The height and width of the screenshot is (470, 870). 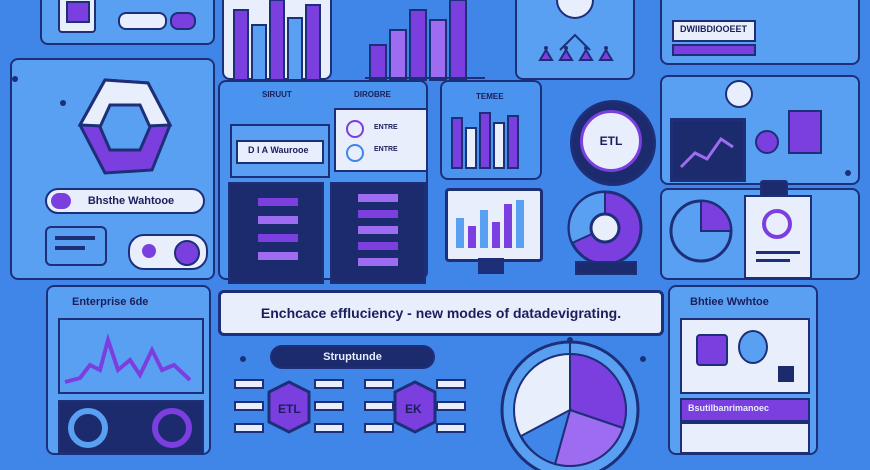 I want to click on middle-left-header: SIRUUT, so click(x=277, y=94).